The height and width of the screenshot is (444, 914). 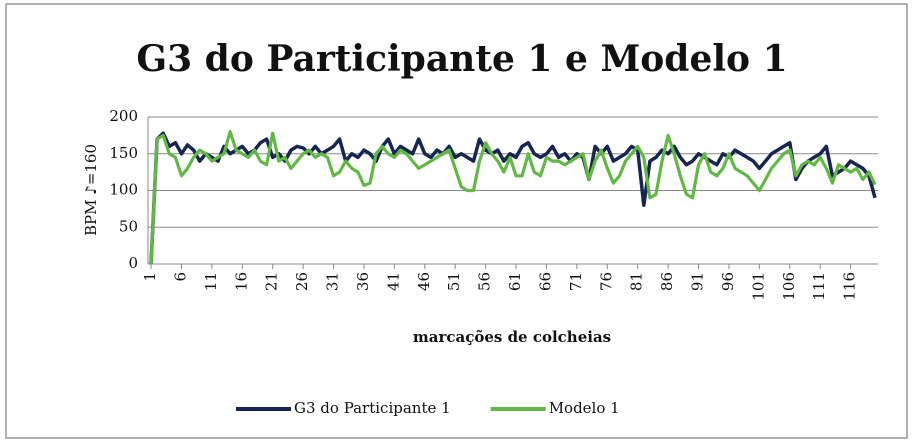 What do you see at coordinates (302, 281) in the screenshot?
I see `x-tick-label: 26` at bounding box center [302, 281].